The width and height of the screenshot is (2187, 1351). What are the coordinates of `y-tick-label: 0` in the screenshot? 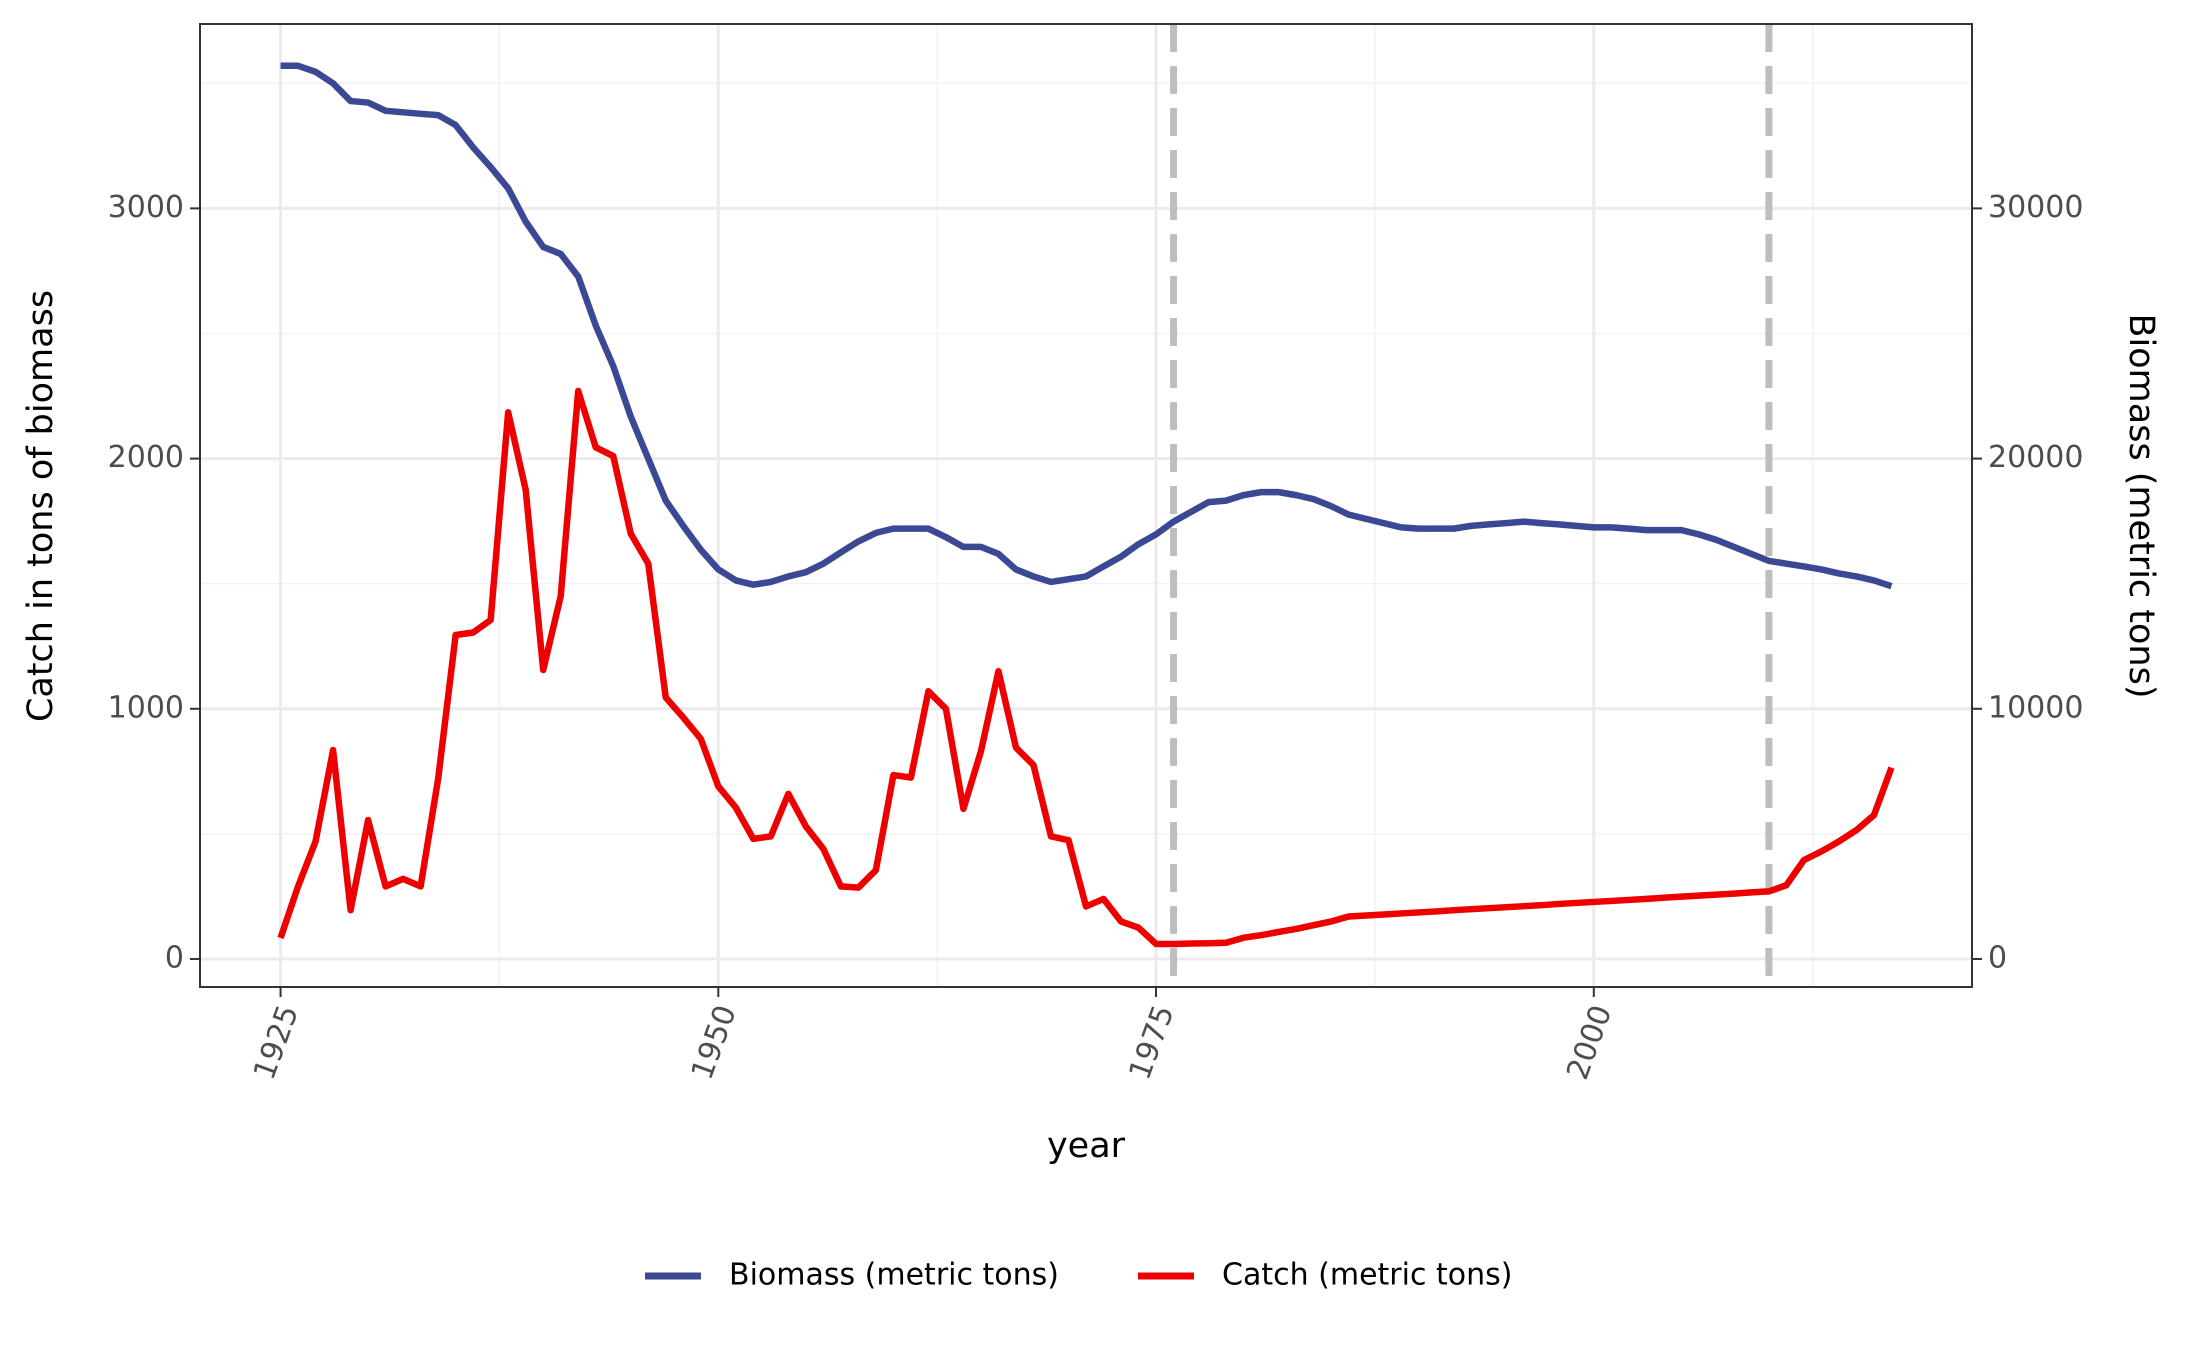 It's located at (174, 957).